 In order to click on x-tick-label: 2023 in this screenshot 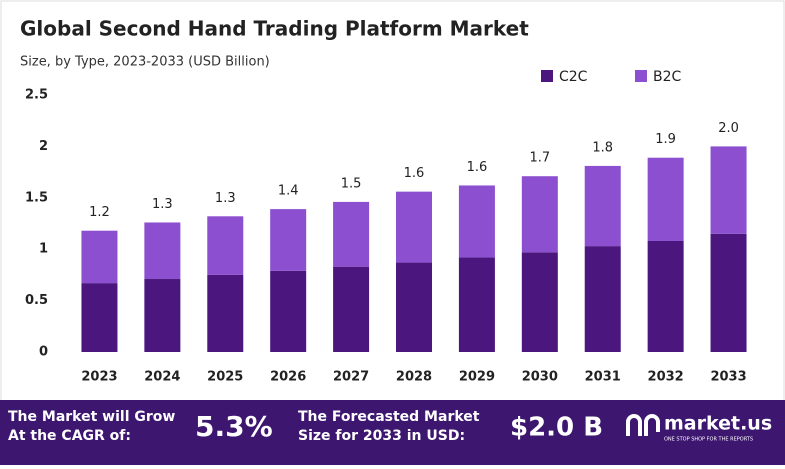, I will do `click(99, 377)`.